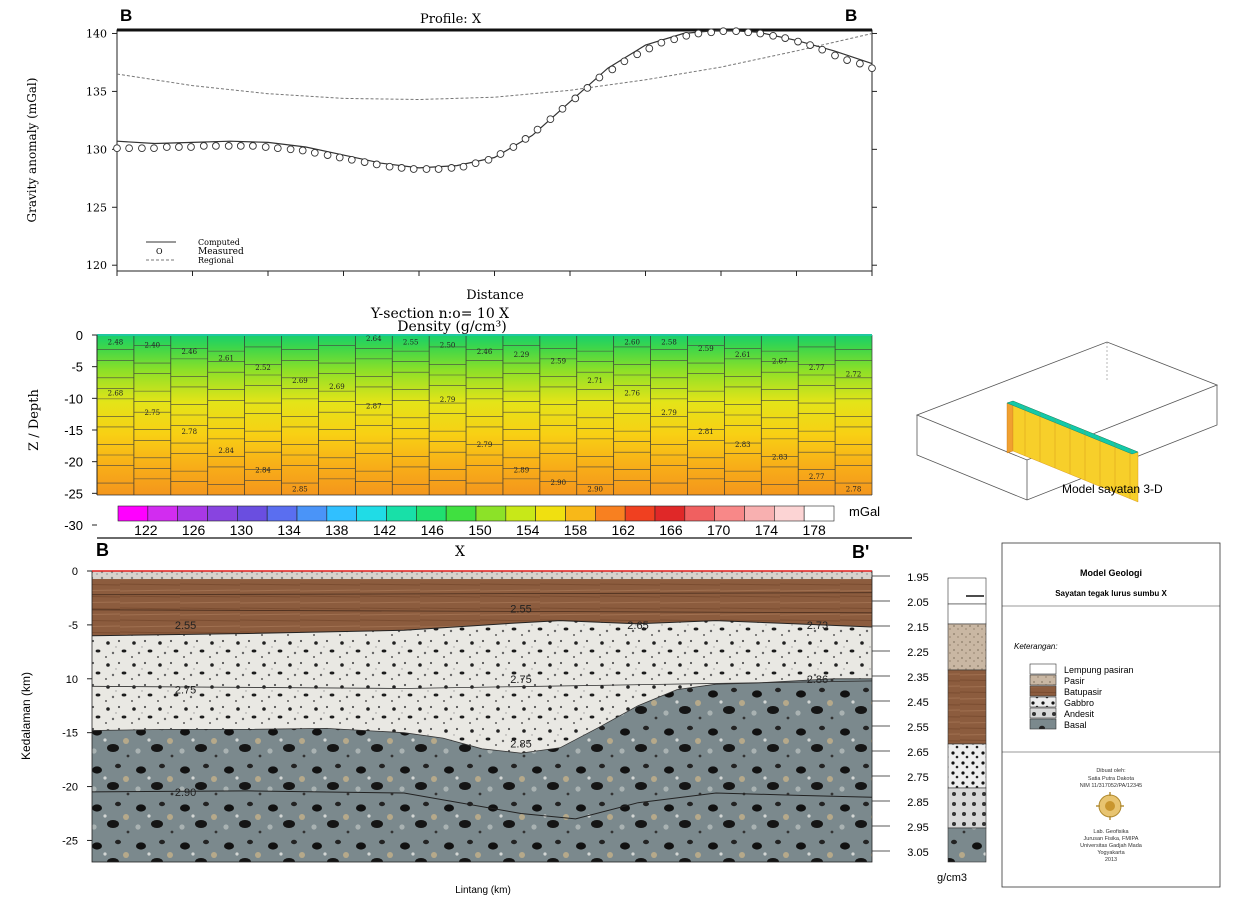 The height and width of the screenshot is (897, 1235). What do you see at coordinates (79, 335) in the screenshot?
I see `density-y-tick-label: 0` at bounding box center [79, 335].